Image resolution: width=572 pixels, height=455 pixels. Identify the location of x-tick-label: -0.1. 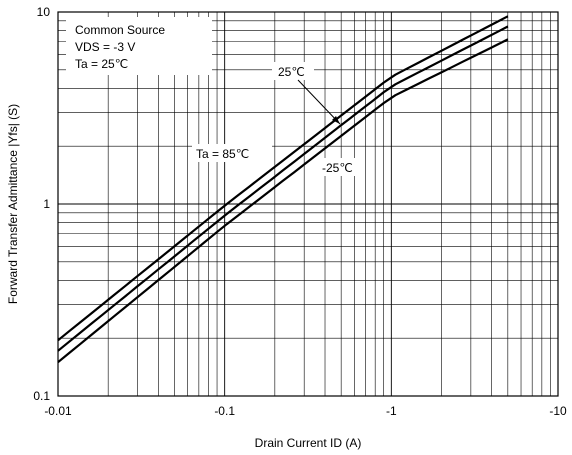
(224, 411).